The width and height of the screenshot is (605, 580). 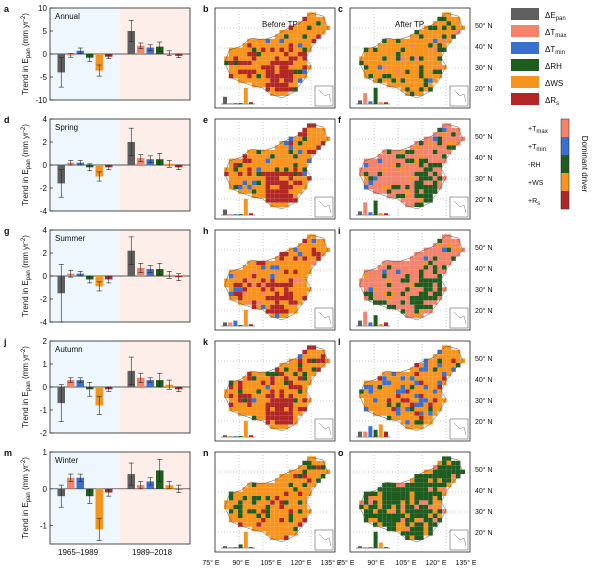 What do you see at coordinates (325, 207) in the screenshot?
I see `south-china-sea-islands` at bounding box center [325, 207].